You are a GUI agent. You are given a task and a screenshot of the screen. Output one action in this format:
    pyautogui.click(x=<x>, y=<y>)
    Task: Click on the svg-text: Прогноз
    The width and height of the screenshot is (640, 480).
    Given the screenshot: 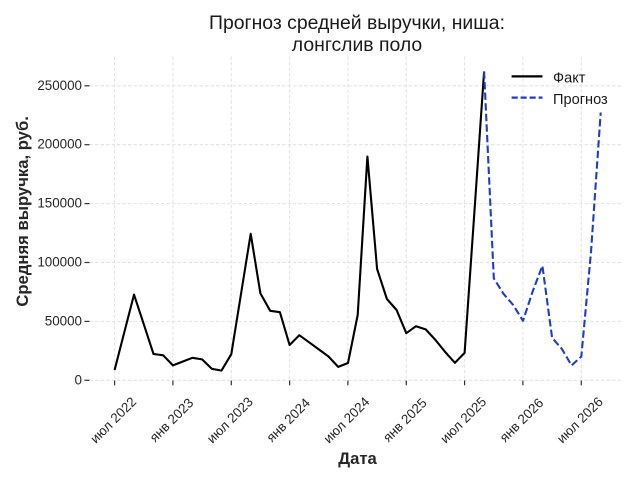 What is the action you would take?
    pyautogui.click(x=580, y=100)
    